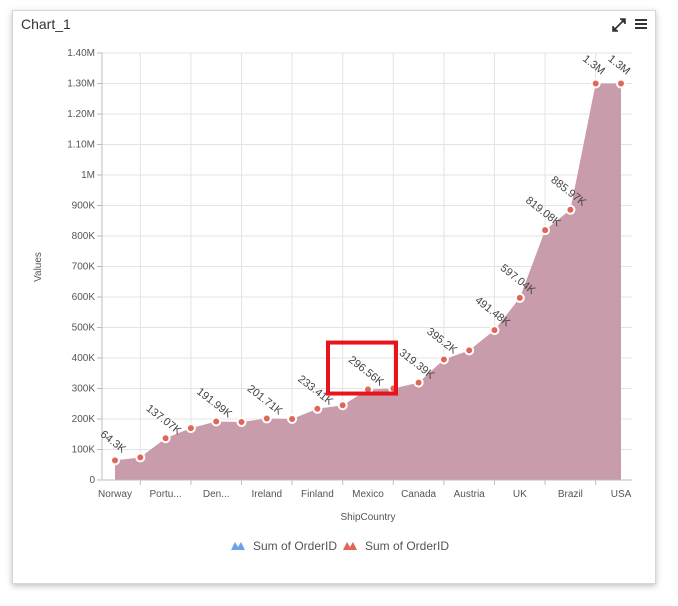 This screenshot has height=606, width=678. Describe the element at coordinates (368, 494) in the screenshot. I see `x-tick-label: Mexico` at that location.